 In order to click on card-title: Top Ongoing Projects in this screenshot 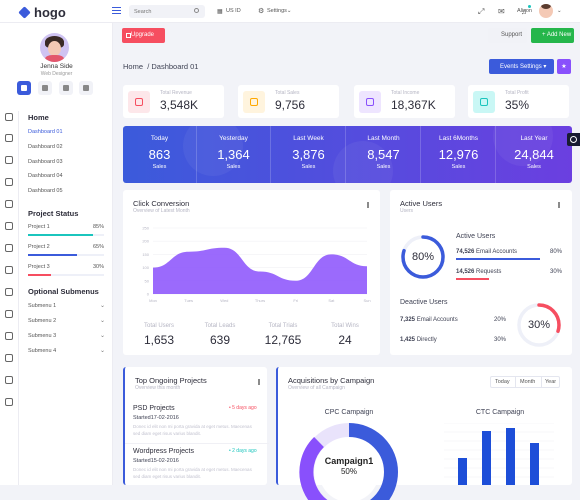, I will do `click(171, 380)`.